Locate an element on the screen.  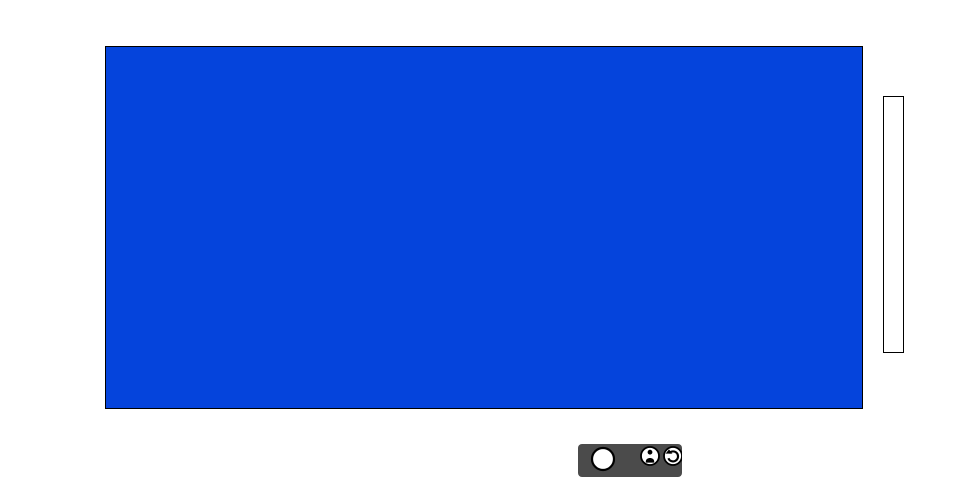
by-person-icon is located at coordinates (650, 456).